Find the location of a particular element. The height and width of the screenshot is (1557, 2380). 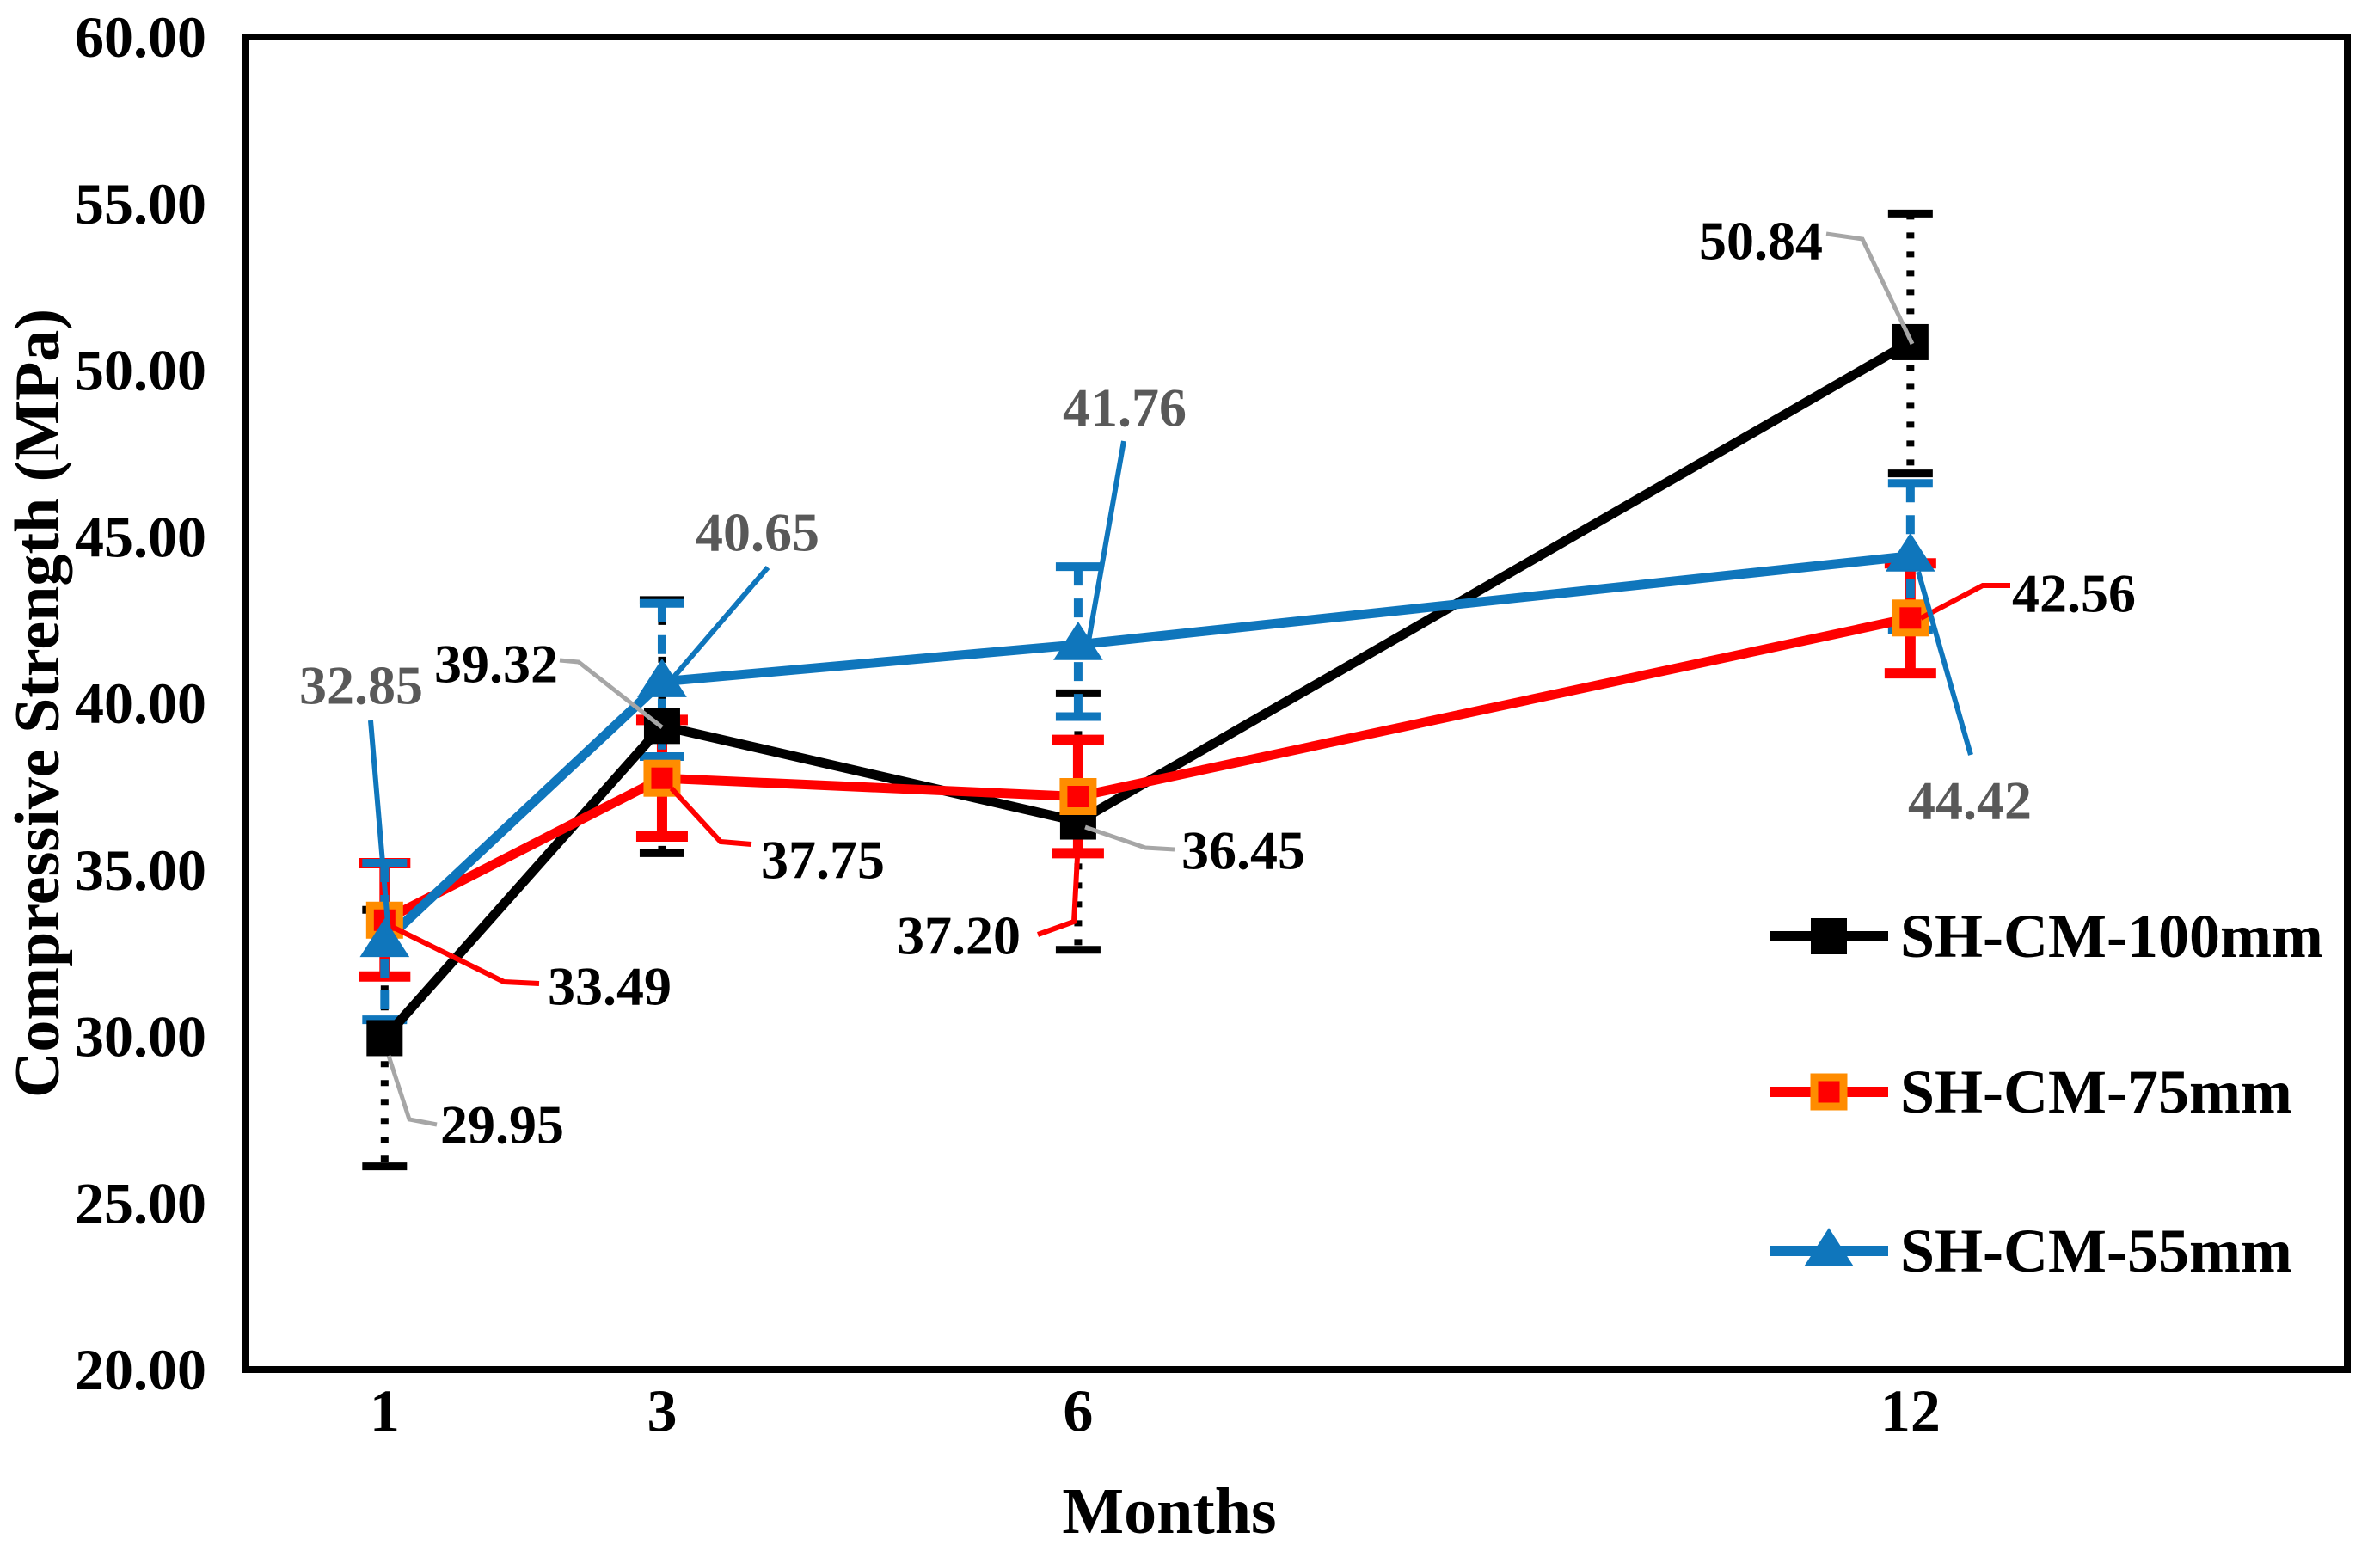

annotation-label-SH-CM-55mm: 44.42 is located at coordinates (1970, 801).